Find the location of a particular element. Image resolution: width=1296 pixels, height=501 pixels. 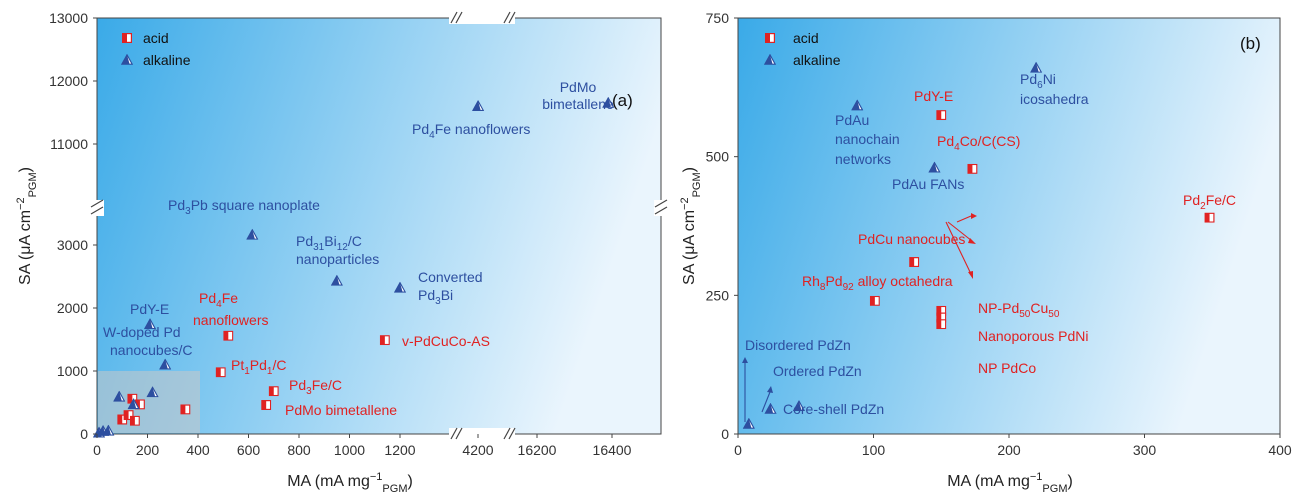

panel-b-label: (b) is located at coordinates (1250, 43).